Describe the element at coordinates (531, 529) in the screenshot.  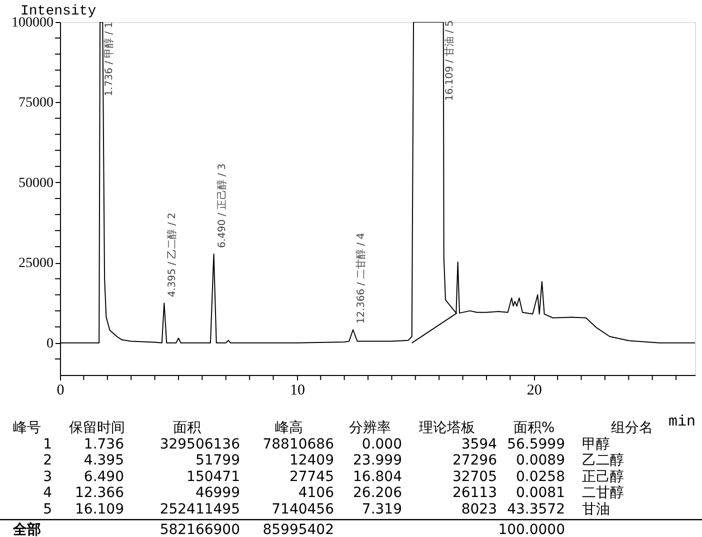
I see `text: 100.0000` at that location.